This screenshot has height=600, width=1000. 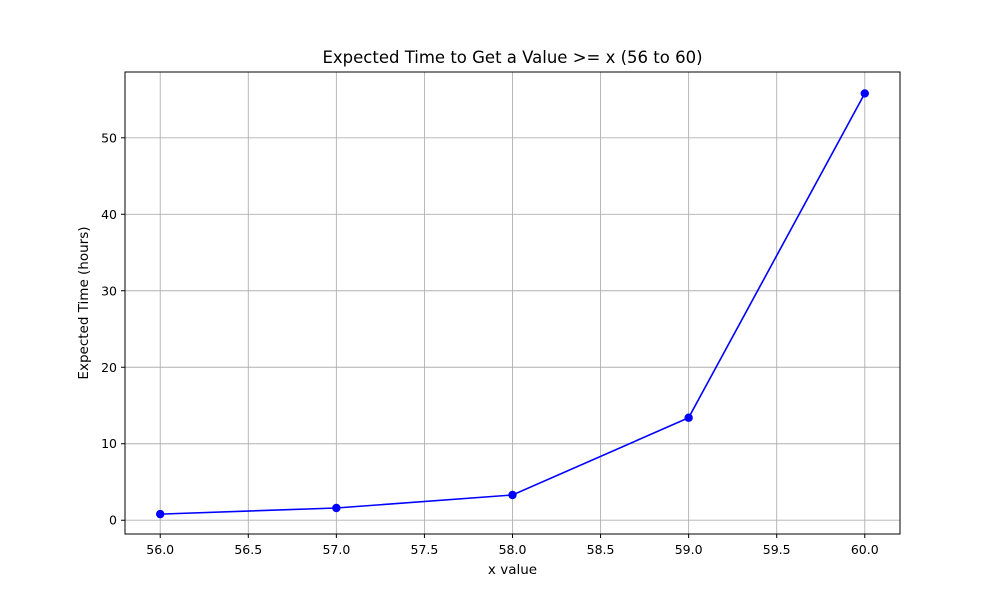 I want to click on y-tick-label: 20, so click(x=109, y=367).